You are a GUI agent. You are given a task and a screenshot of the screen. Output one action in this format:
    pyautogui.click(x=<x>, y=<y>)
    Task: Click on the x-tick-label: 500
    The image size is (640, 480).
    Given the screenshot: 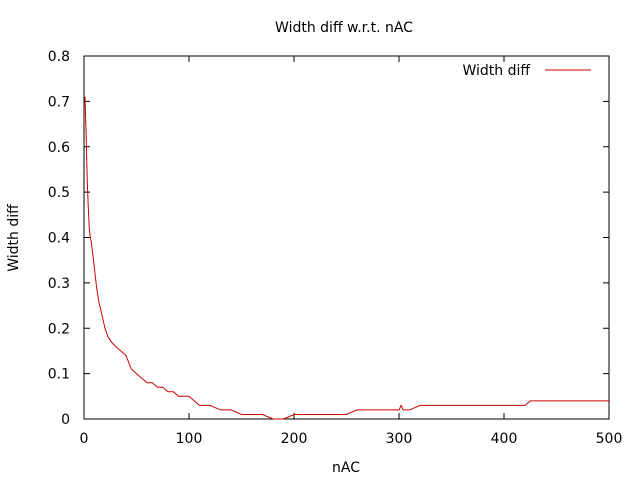 What is the action you would take?
    pyautogui.click(x=609, y=439)
    